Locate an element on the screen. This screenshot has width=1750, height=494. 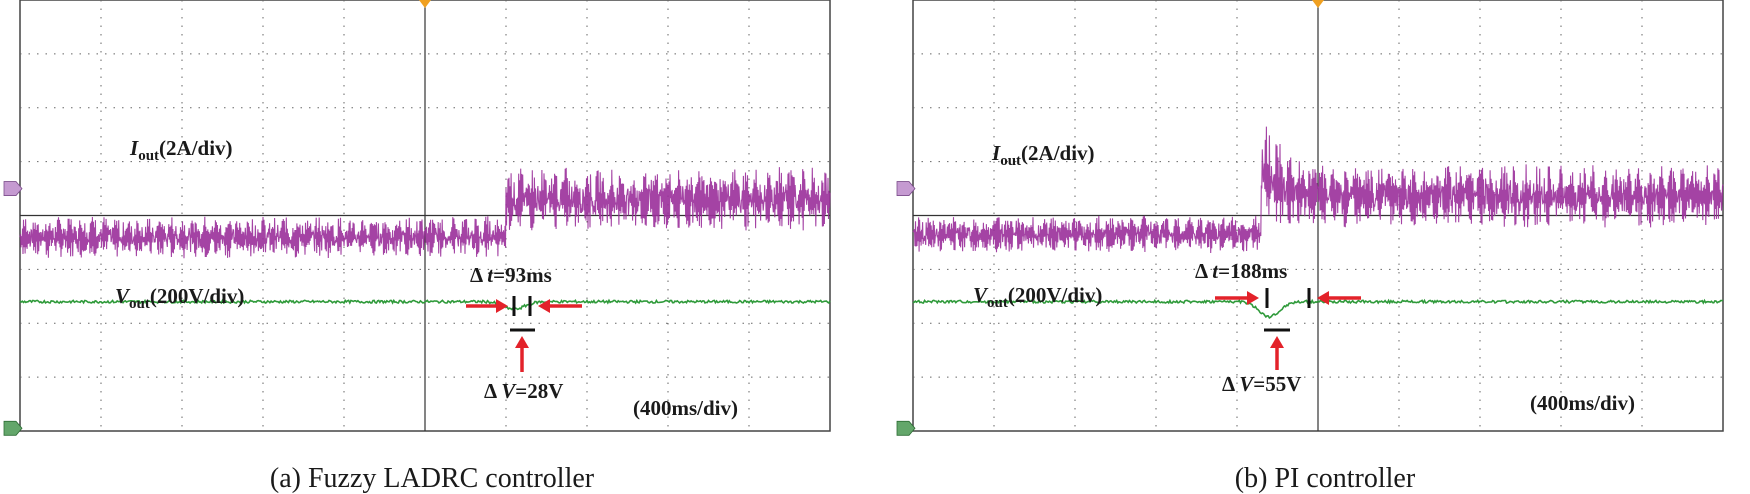
delta-v-label: Δ V=28V is located at coordinates (523, 391).